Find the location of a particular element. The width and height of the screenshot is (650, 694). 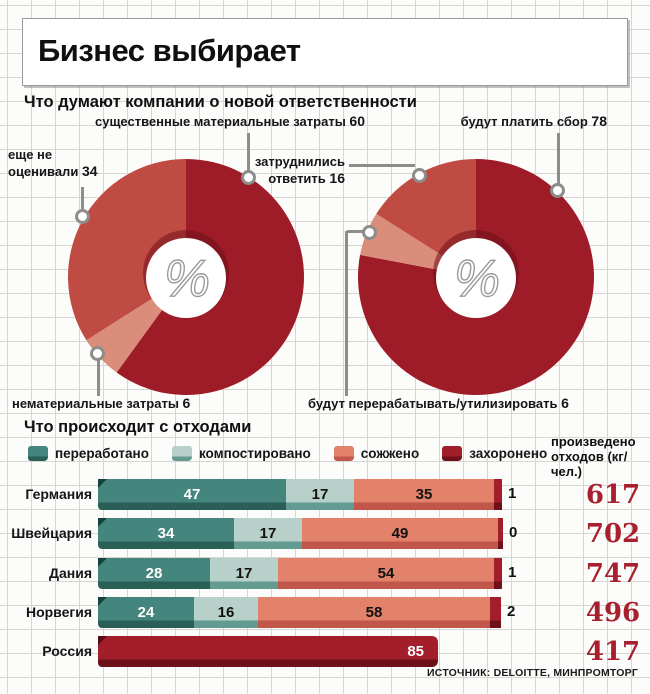

legend-swatch-burned is located at coordinates (343, 453).